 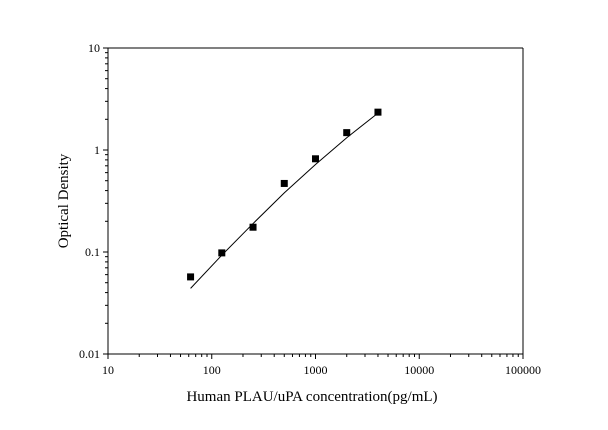 What do you see at coordinates (212, 370) in the screenshot?
I see `x-tick-label: 100` at bounding box center [212, 370].